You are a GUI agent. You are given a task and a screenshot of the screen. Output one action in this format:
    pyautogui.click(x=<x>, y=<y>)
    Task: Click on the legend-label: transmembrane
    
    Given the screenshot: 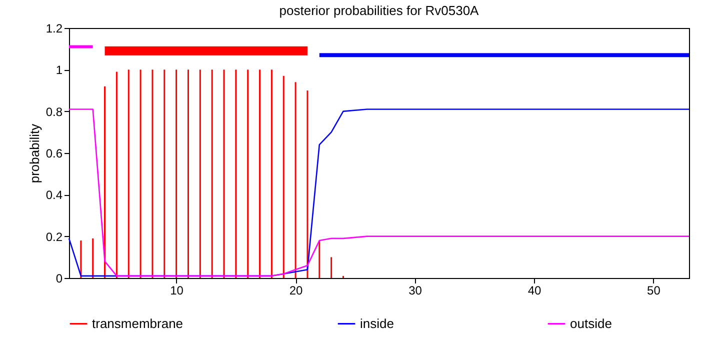 What is the action you would take?
    pyautogui.click(x=138, y=323)
    